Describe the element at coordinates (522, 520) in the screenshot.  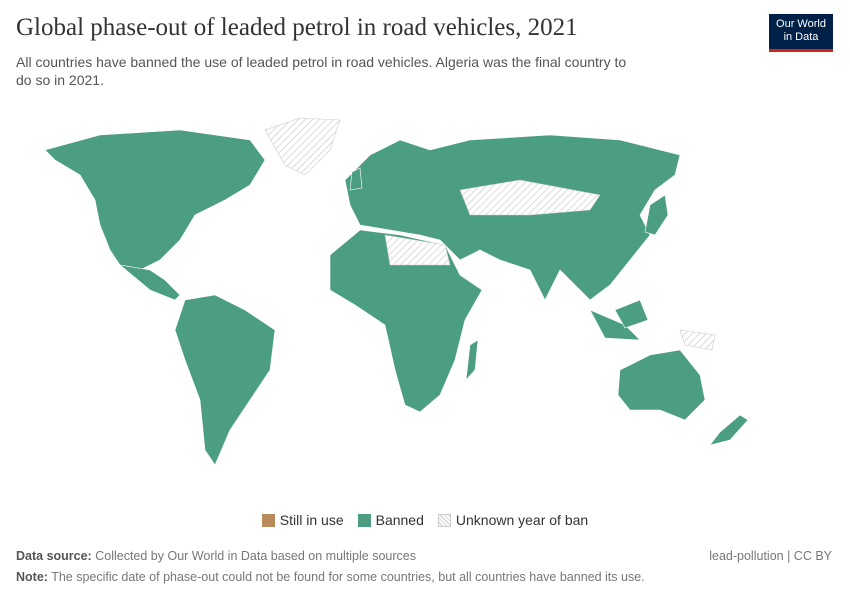
I see `legend-label: Unknown year of ban` at that location.